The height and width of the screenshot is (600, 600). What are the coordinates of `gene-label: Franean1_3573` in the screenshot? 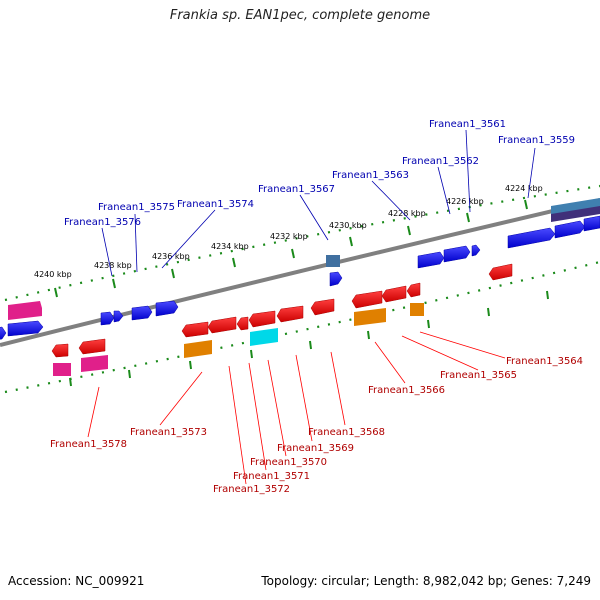 It's located at (168, 432).